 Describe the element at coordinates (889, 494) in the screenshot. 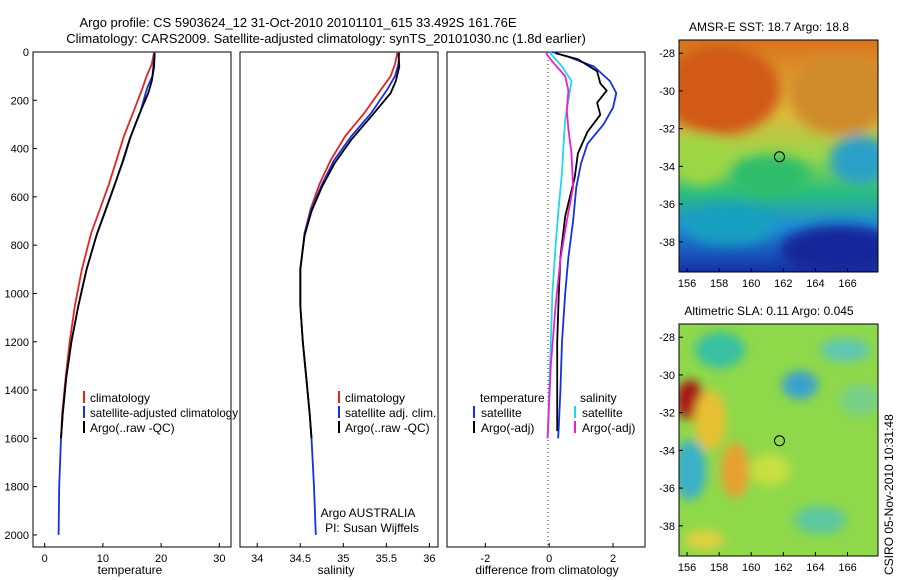

I see `timestamp-stamp: CSIRO 05-Nov-2010 10:31:48` at that location.